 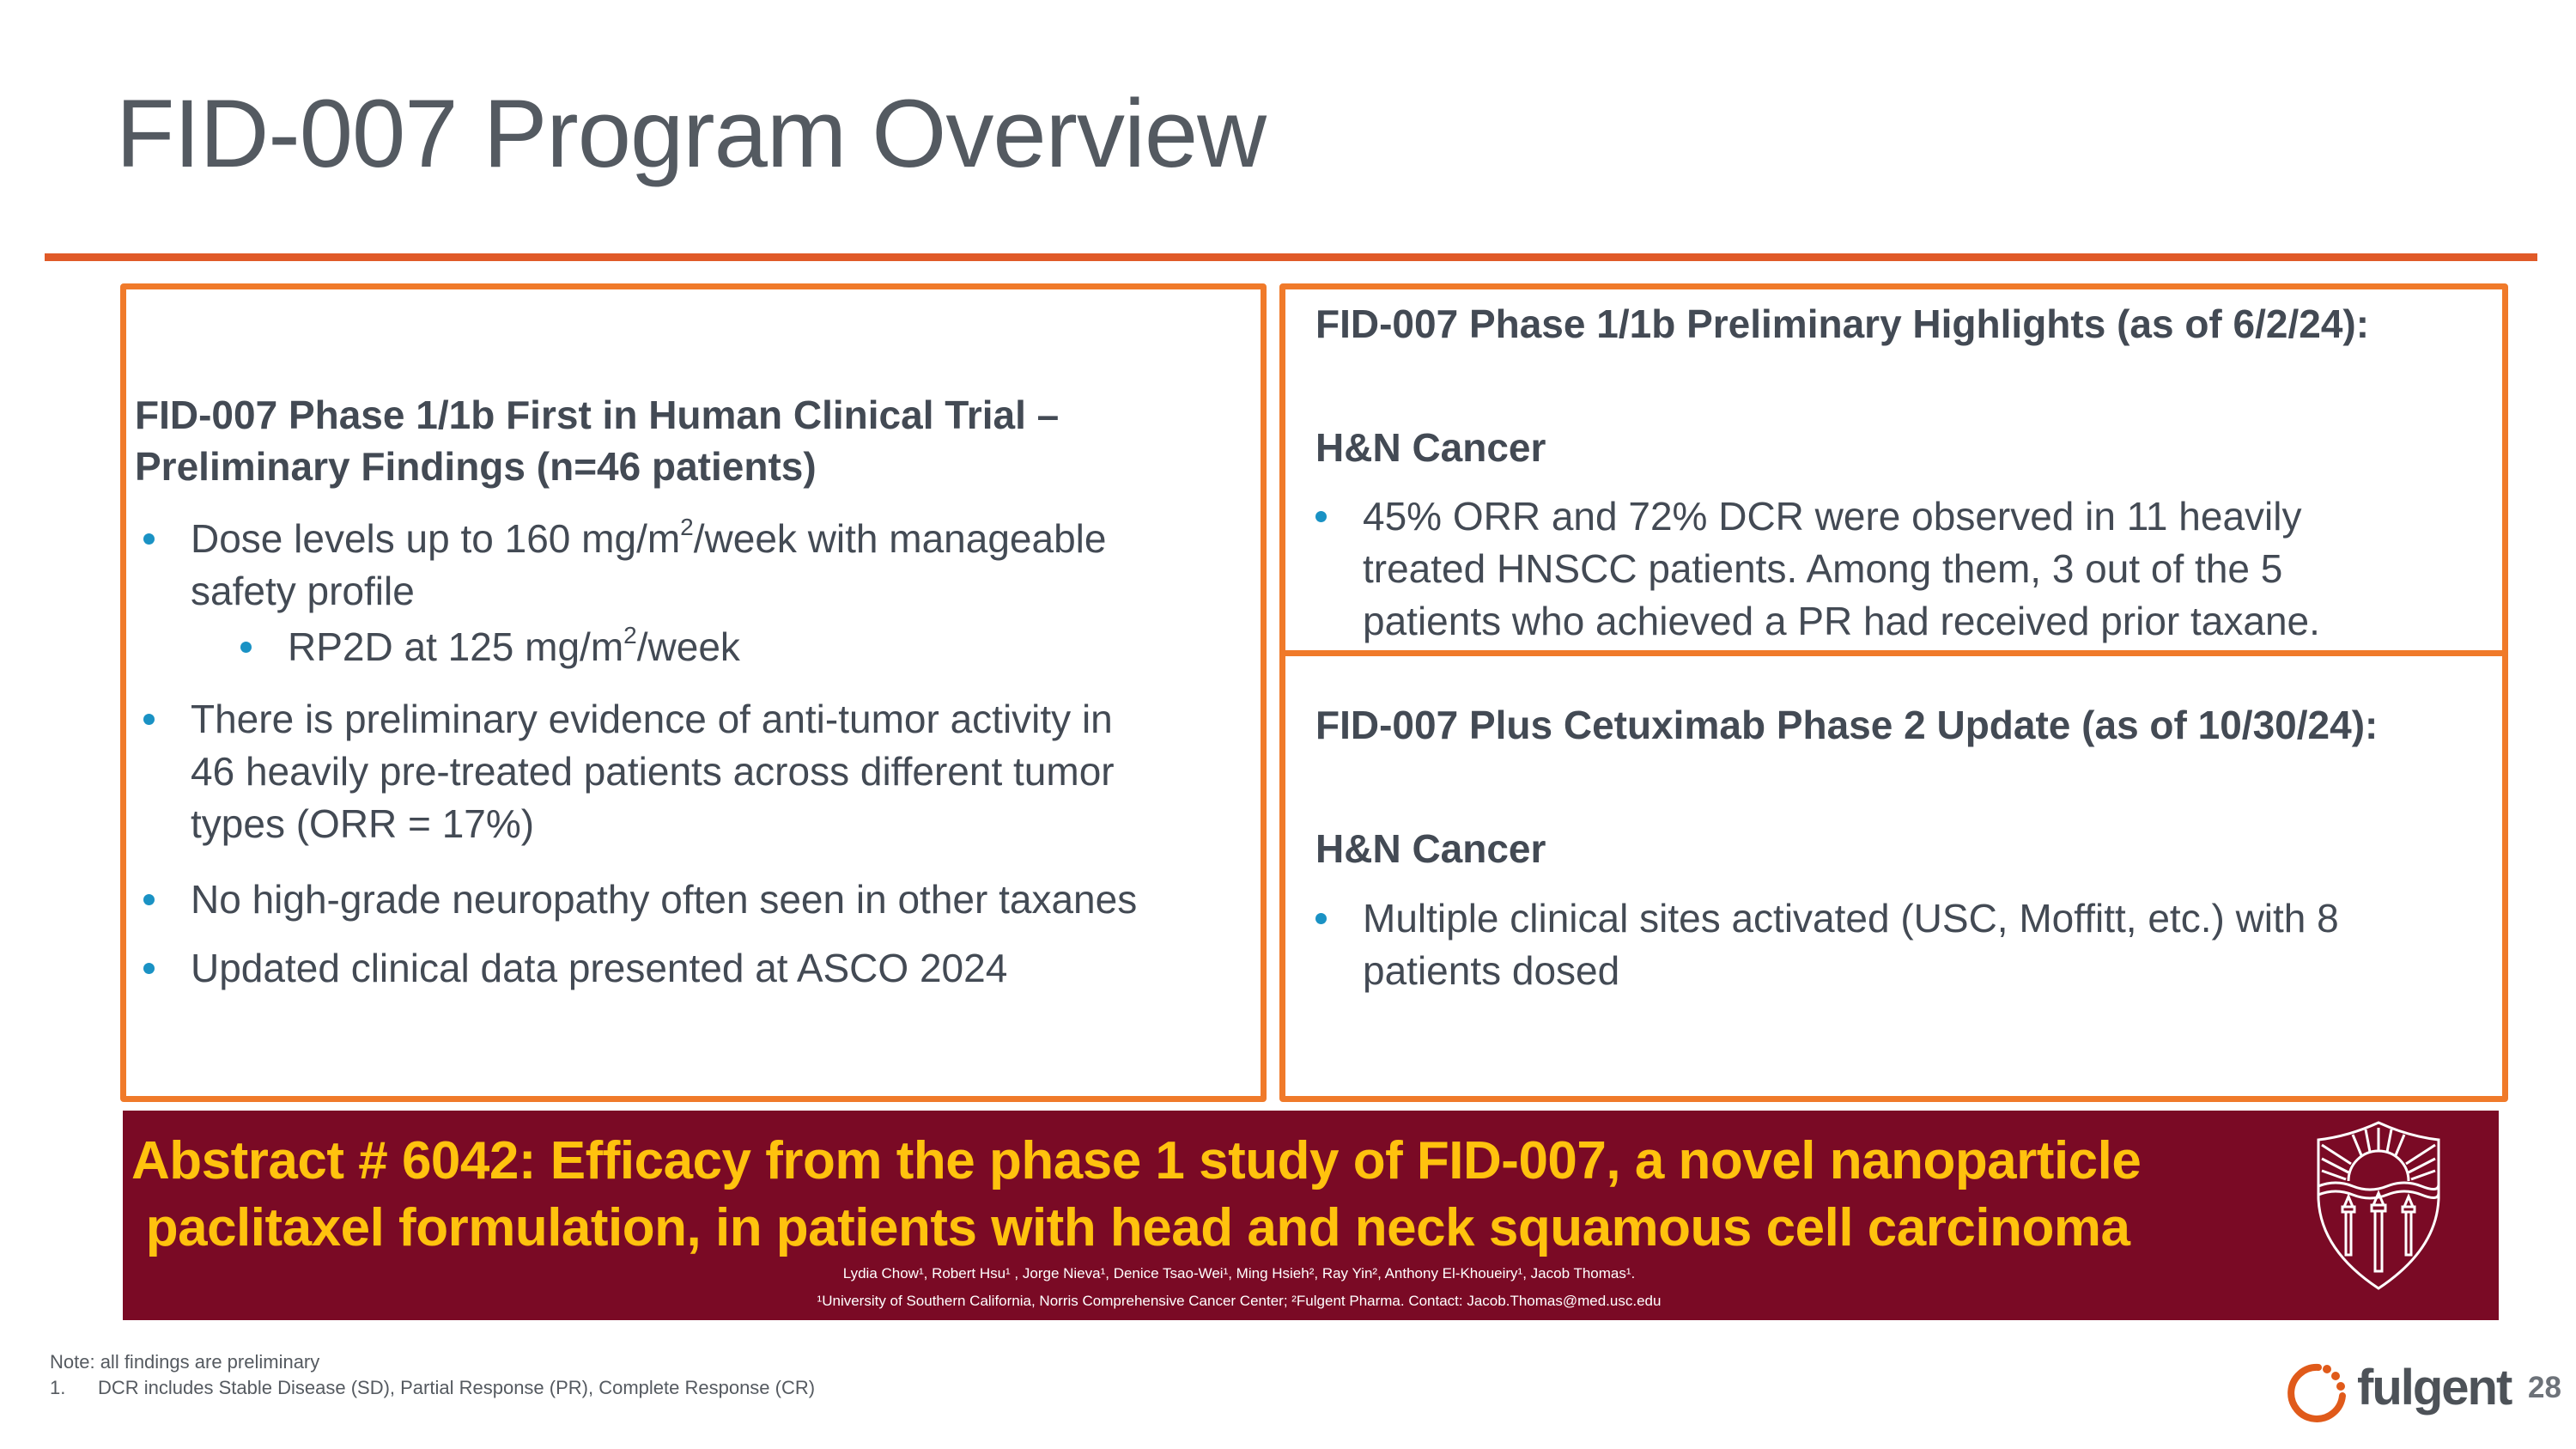 What do you see at coordinates (713, 647) in the screenshot?
I see `bullet-rp2d: RP2D at 125 mg/m2/week` at bounding box center [713, 647].